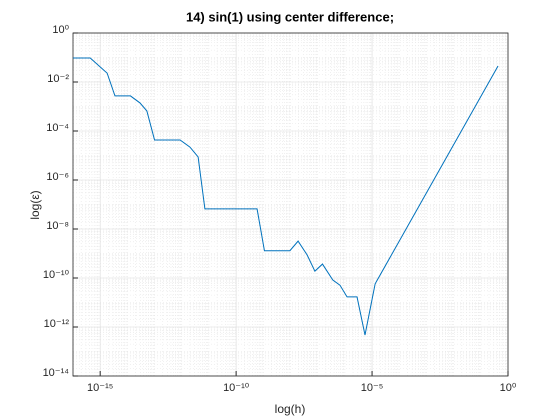  I want to click on y-tick-label: 10⁻¹⁴, so click(56, 373).